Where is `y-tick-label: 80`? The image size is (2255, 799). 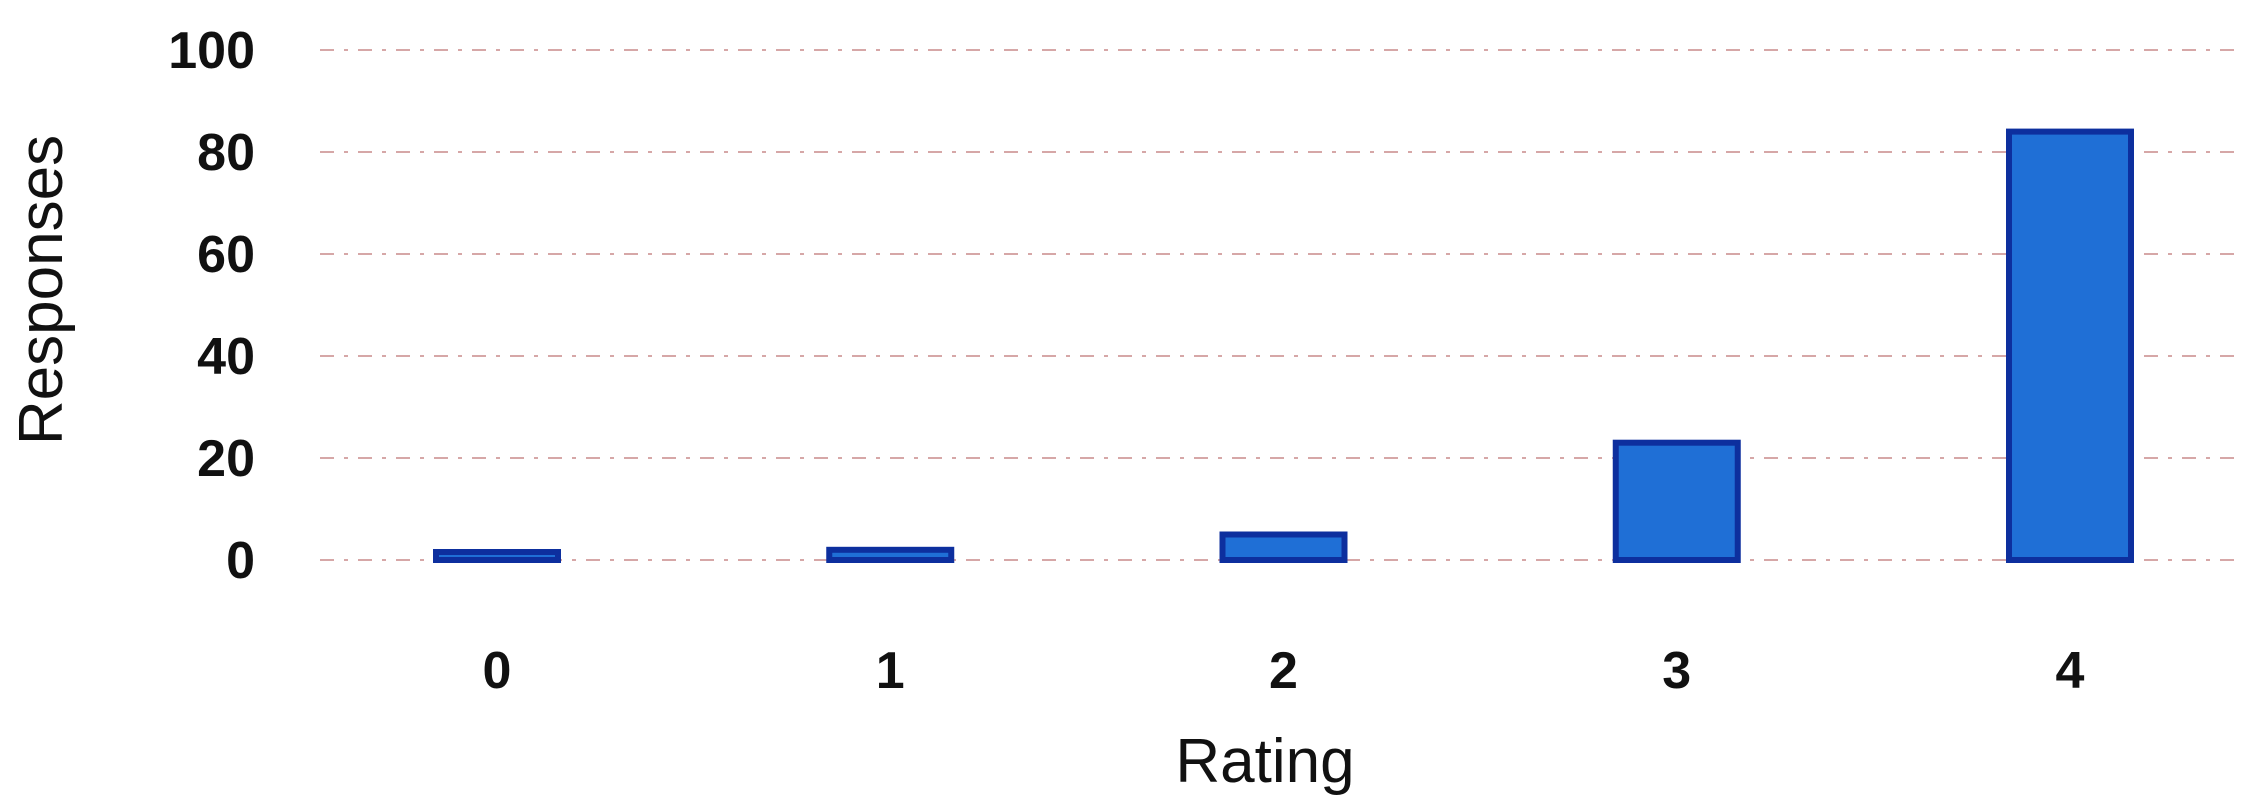
y-tick-label: 80 is located at coordinates (226, 153).